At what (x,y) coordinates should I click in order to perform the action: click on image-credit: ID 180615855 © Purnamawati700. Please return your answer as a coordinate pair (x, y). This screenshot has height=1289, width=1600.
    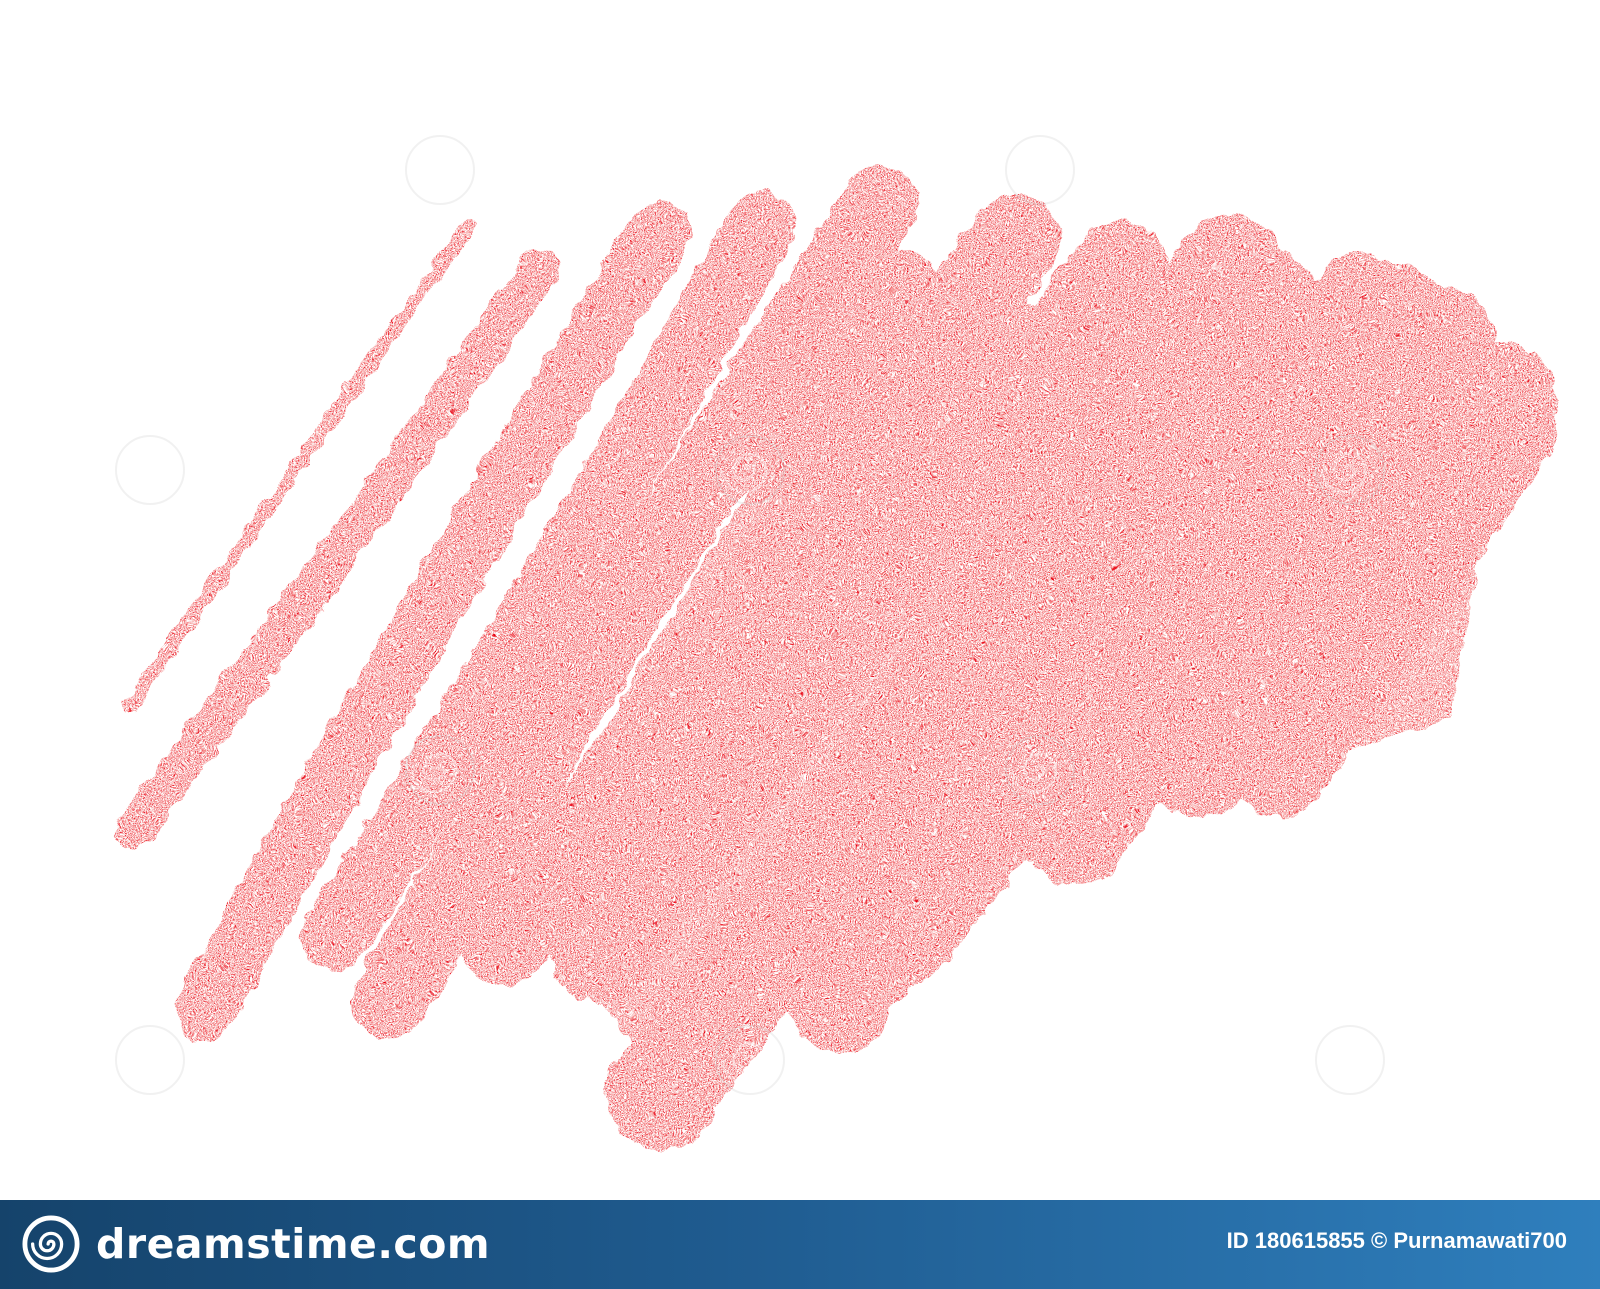
    Looking at the image, I should click on (1397, 1241).